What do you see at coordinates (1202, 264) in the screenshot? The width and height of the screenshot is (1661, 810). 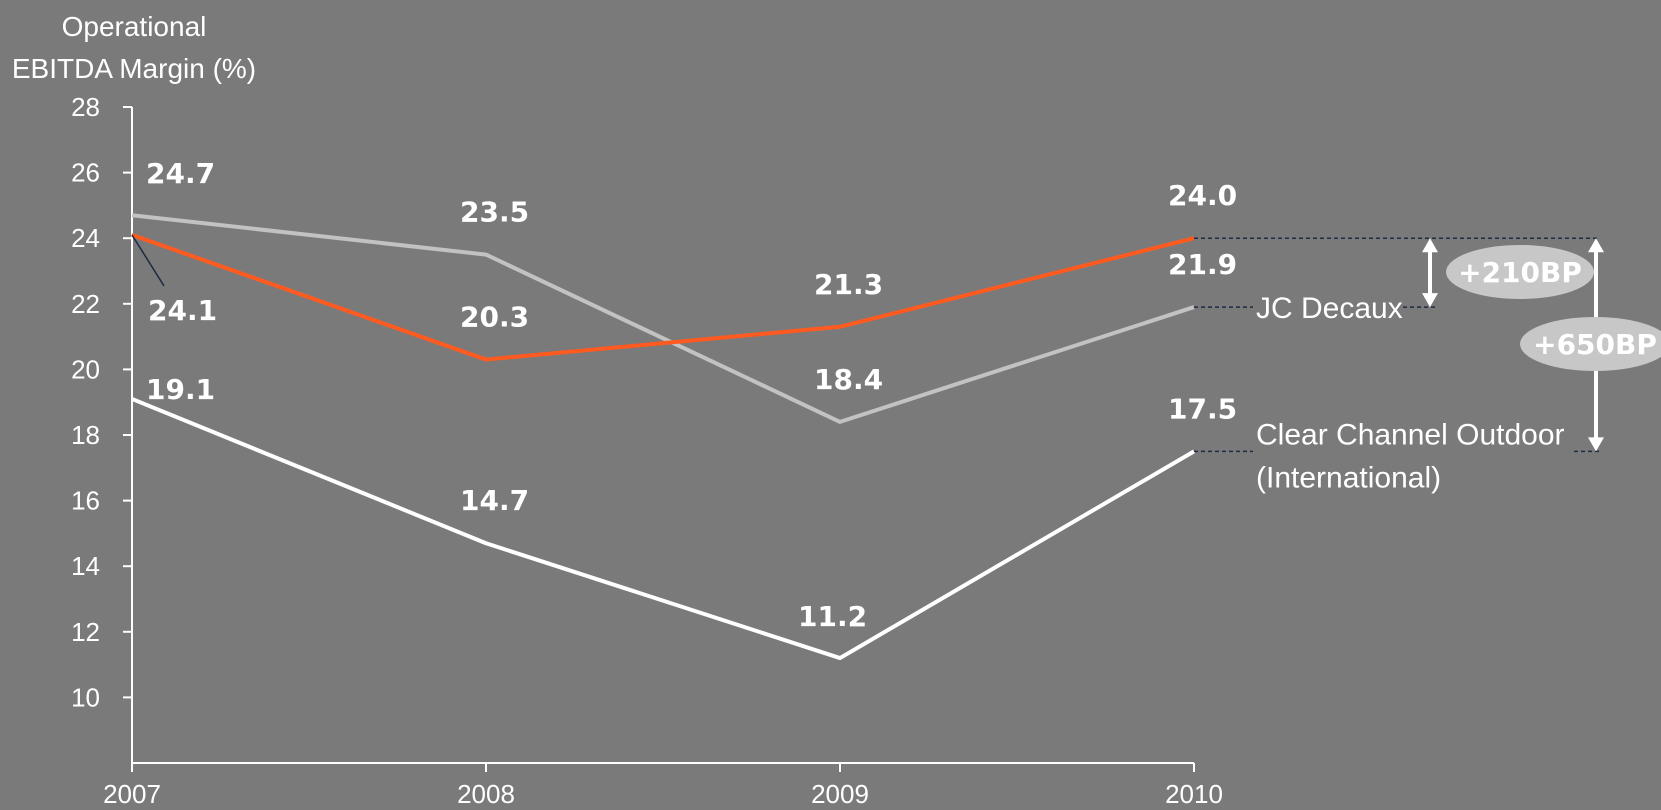 I see `data-label: 21.9` at bounding box center [1202, 264].